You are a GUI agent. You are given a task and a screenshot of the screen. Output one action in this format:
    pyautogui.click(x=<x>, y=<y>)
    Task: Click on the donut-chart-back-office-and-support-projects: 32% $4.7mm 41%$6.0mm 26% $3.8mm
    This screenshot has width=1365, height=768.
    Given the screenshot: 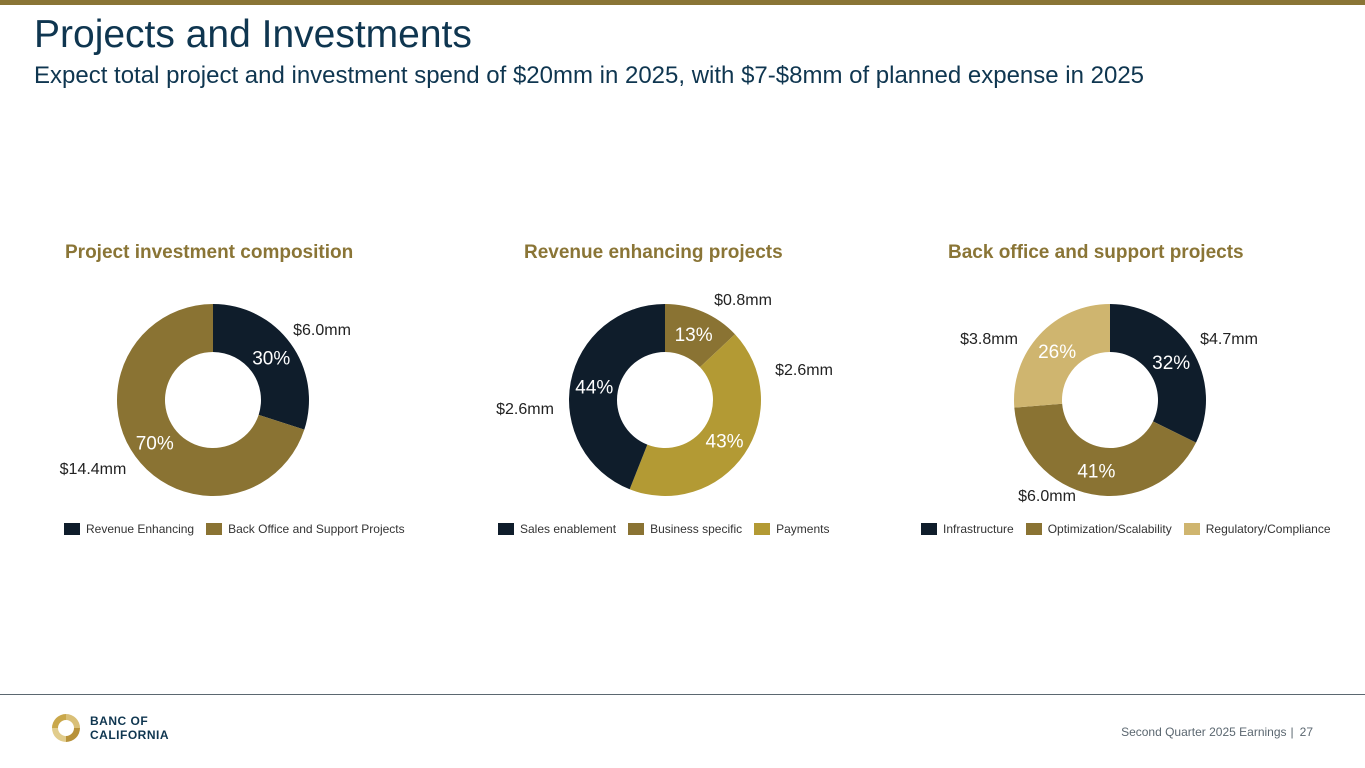 What is the action you would take?
    pyautogui.click(x=1109, y=404)
    